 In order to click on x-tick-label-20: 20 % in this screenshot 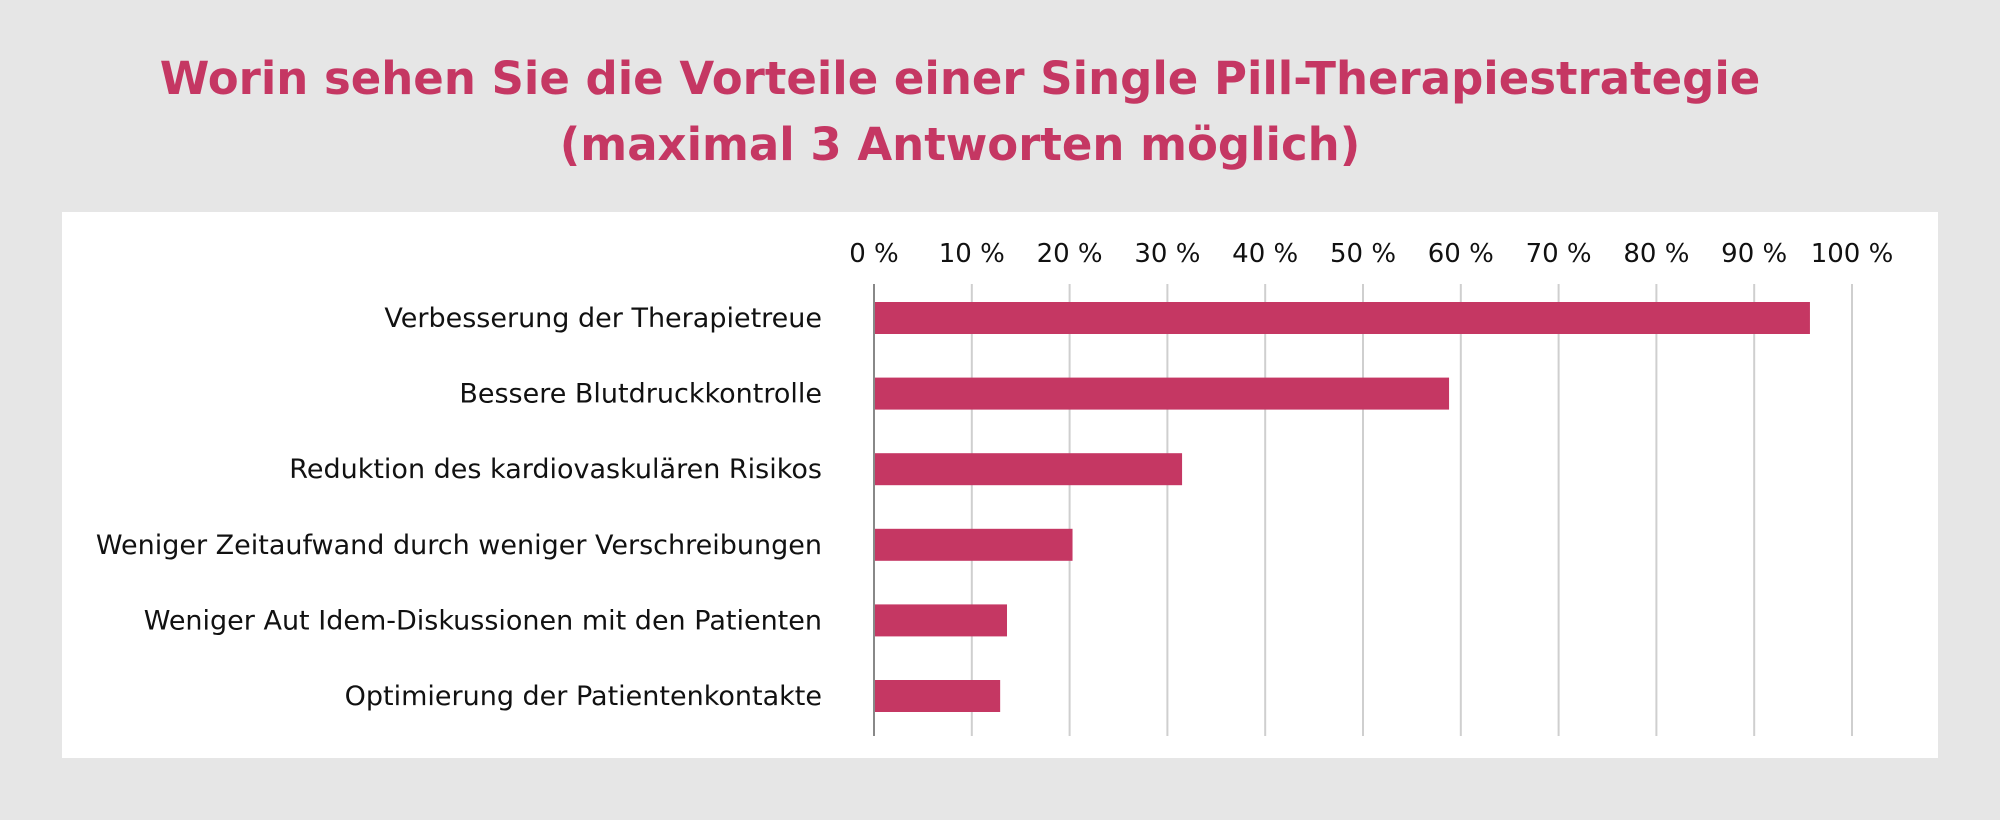, I will do `click(1070, 254)`.